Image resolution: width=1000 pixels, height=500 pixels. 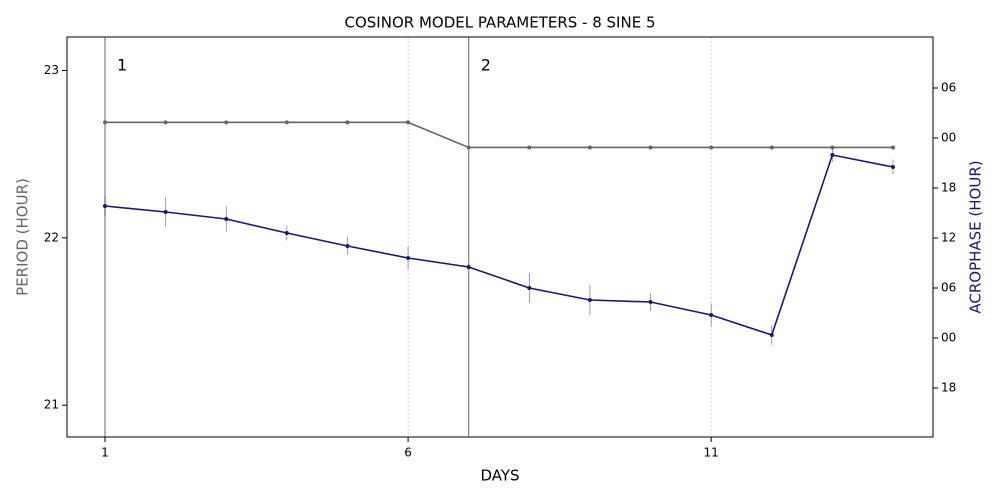 I want to click on series-line, so click(x=499, y=135).